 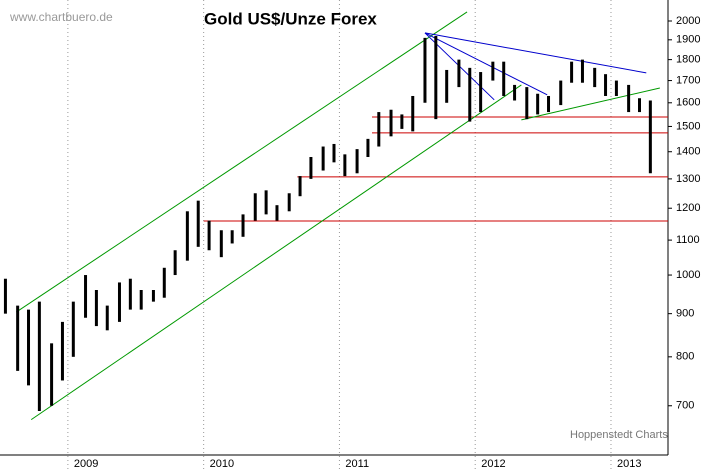 I want to click on x-tick-label: 2011, so click(x=357, y=464).